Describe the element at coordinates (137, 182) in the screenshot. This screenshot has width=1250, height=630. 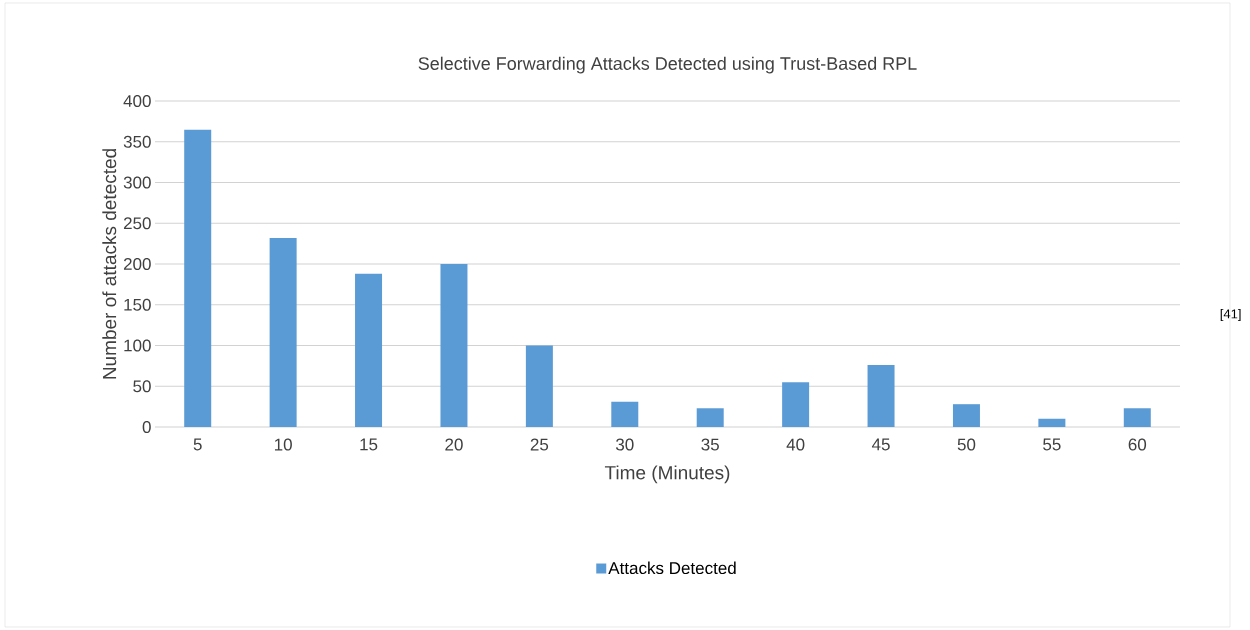
I see `y-tick-label: 300` at that location.